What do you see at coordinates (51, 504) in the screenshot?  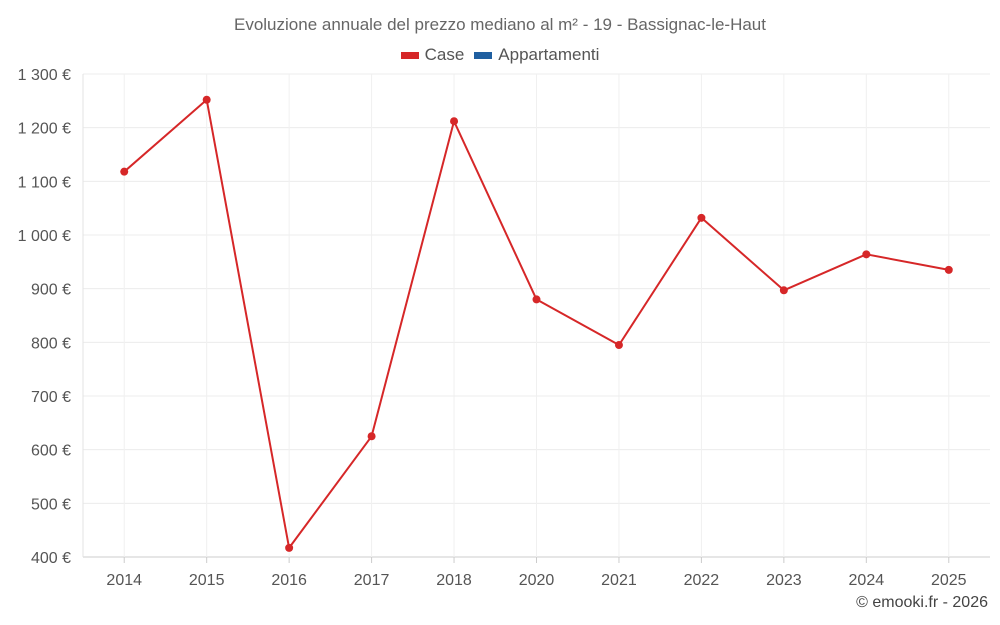 I see `y-tick-label: 500 €` at bounding box center [51, 504].